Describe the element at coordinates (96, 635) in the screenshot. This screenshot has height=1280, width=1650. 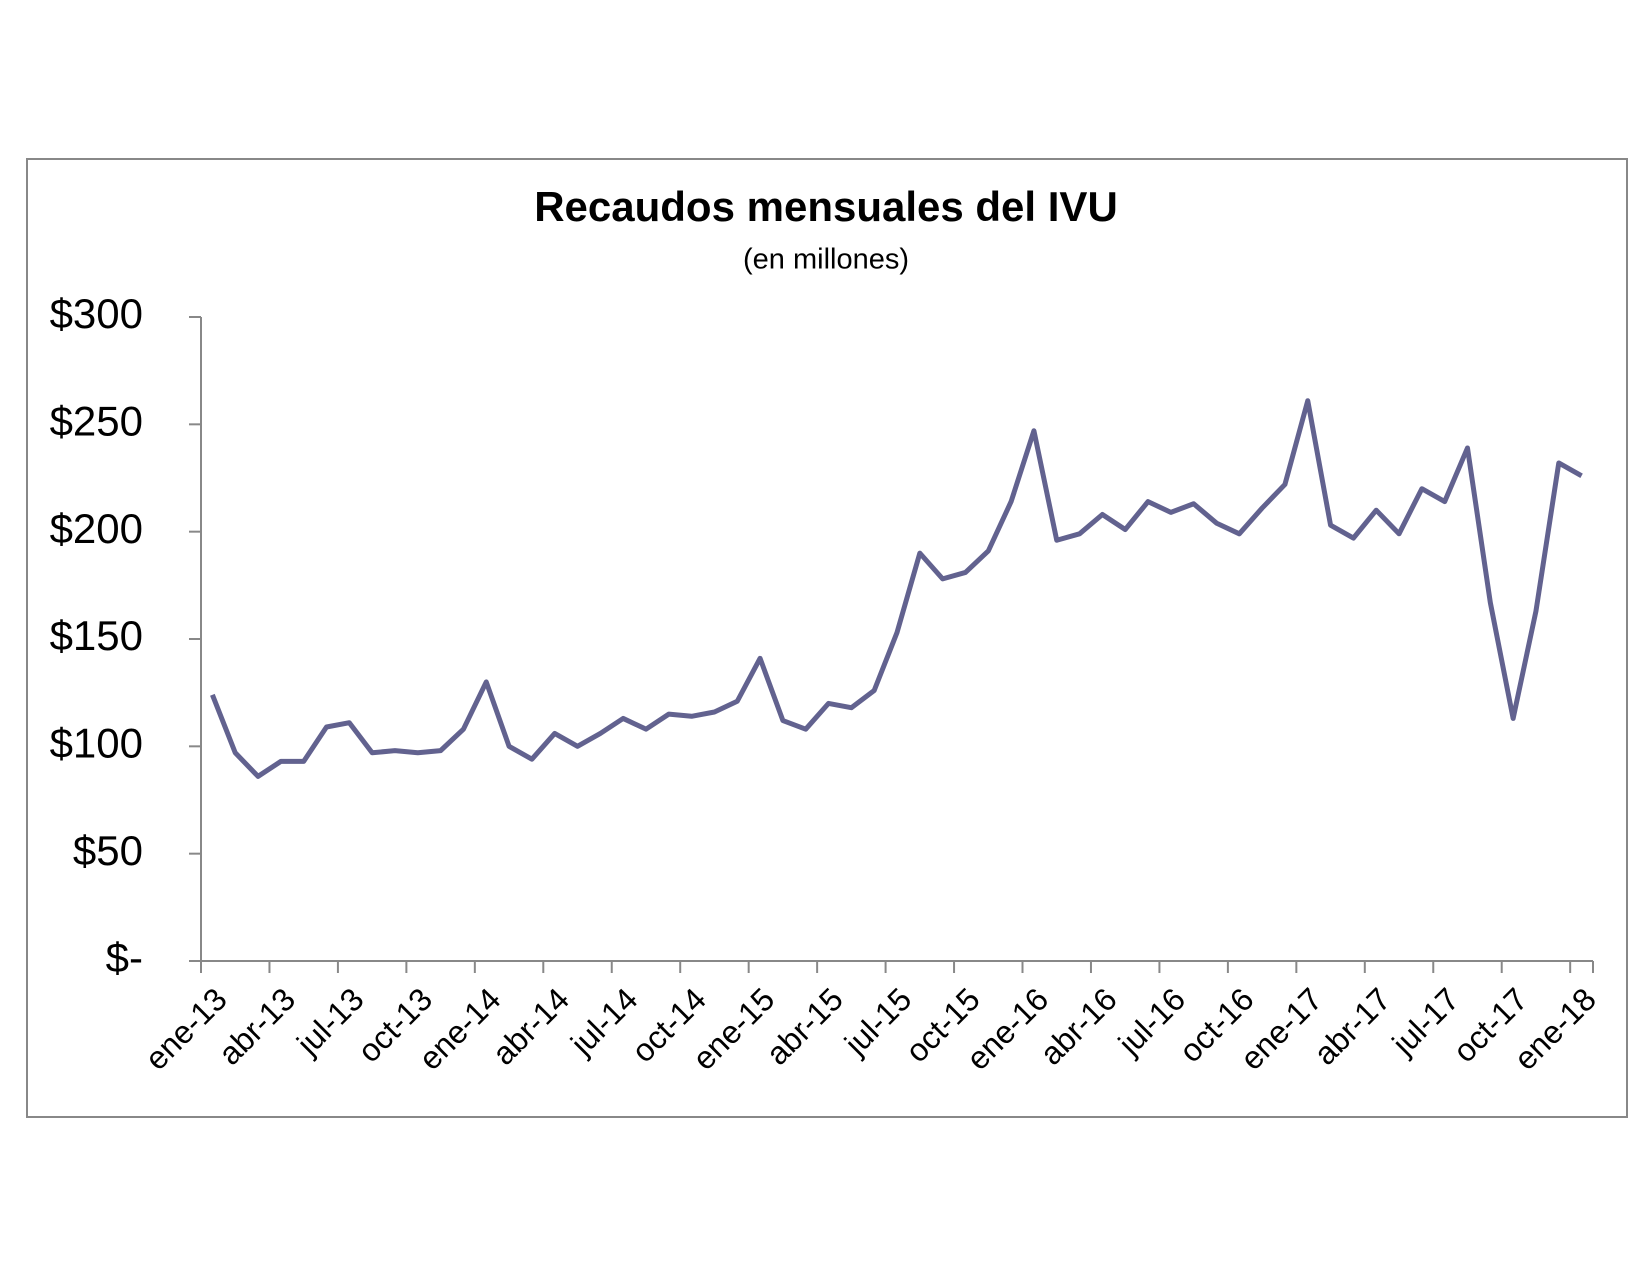
I see `y-tick-label: $150` at that location.